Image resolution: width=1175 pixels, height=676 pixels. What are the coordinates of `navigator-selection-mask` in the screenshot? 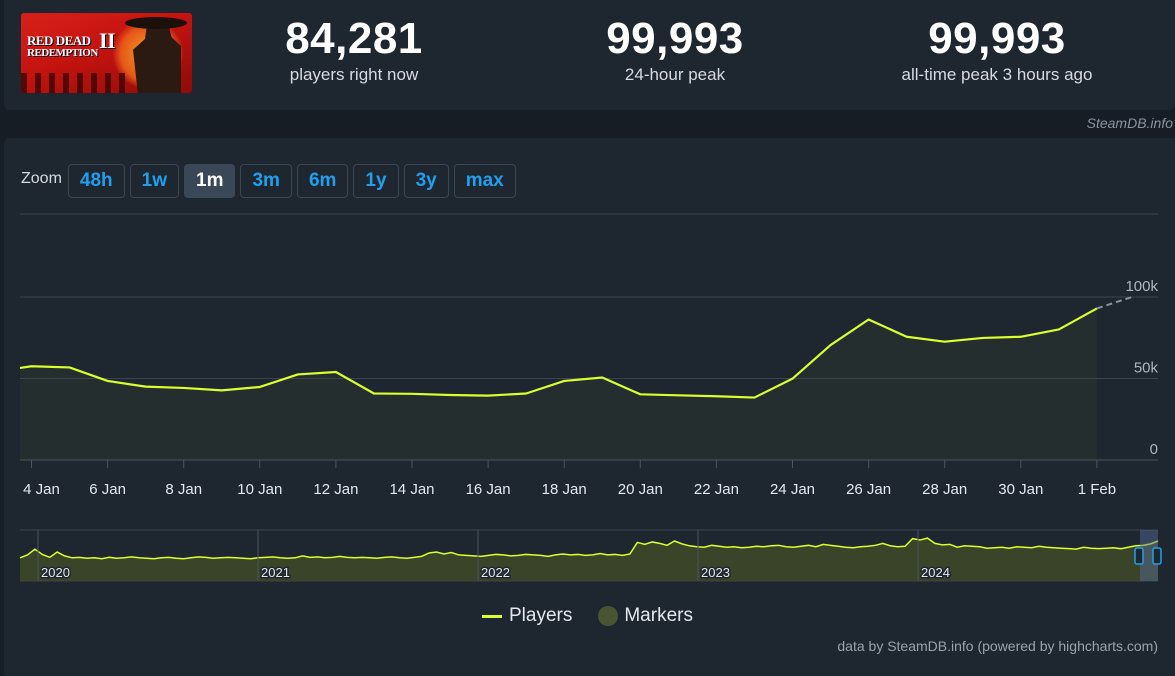 It's located at (1149, 555).